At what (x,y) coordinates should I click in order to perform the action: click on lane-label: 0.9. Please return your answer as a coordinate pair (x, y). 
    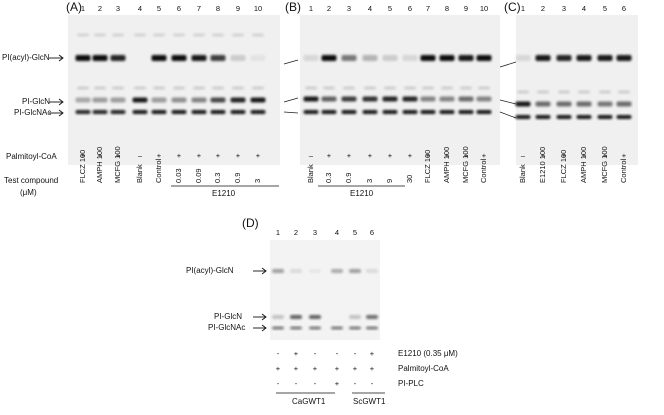
    Looking at the image, I should click on (348, 177).